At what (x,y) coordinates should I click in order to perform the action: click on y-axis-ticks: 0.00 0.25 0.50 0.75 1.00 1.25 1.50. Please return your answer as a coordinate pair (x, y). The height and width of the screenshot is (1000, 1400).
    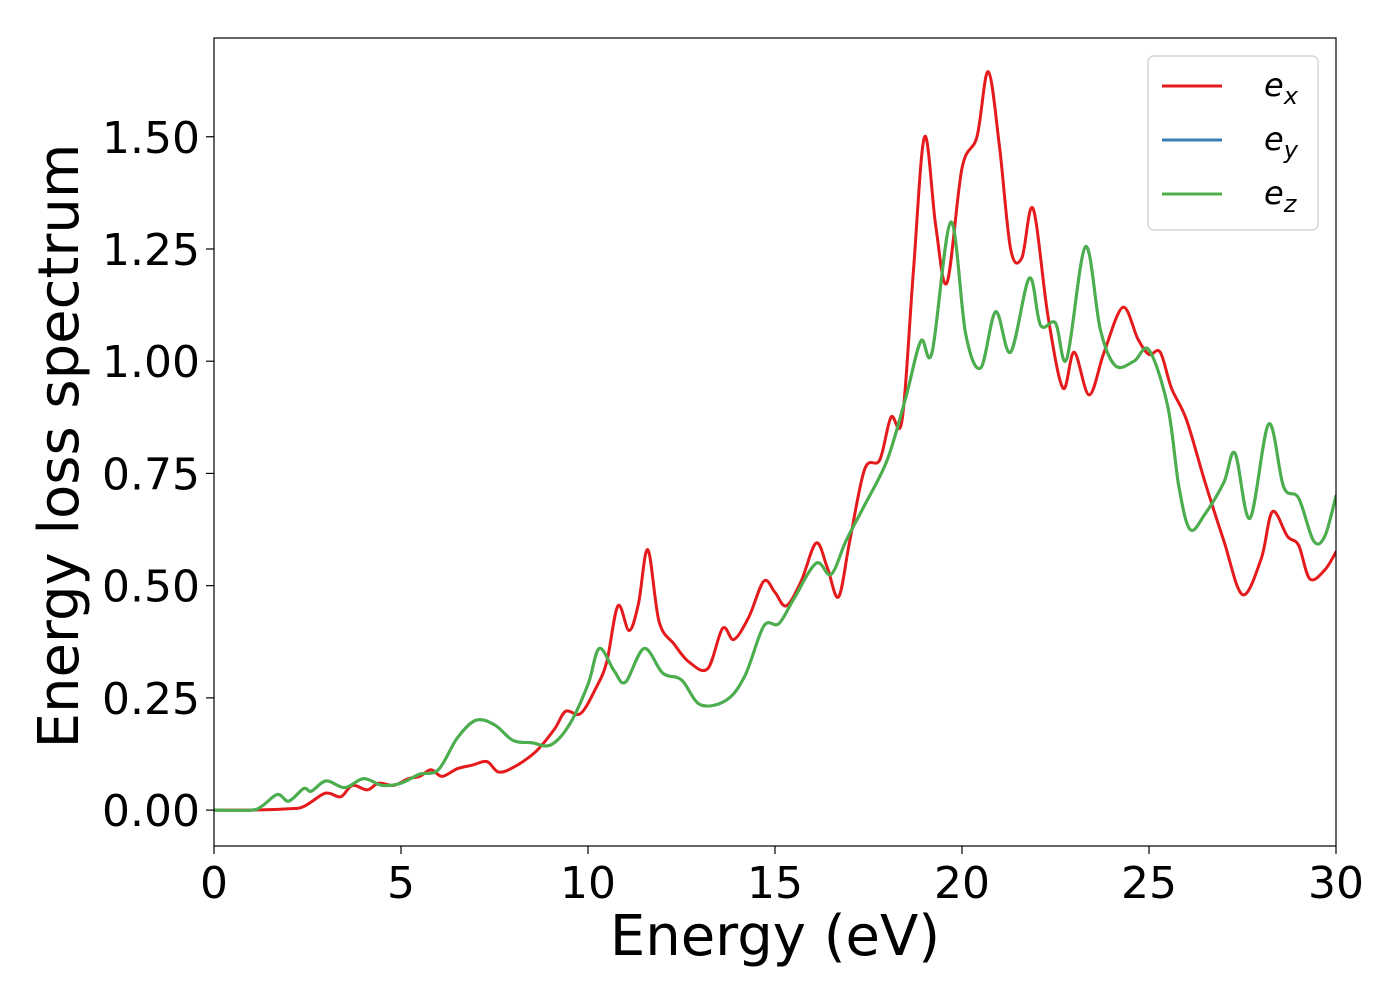
    Looking at the image, I should click on (158, 475).